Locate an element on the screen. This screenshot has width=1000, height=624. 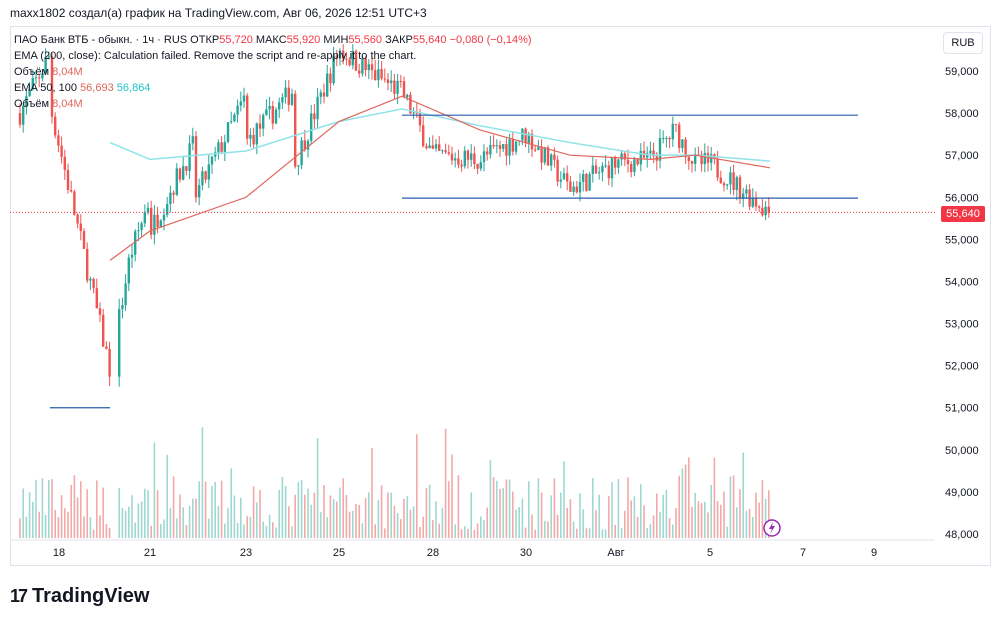
ema100-line is located at coordinates (440, 135).